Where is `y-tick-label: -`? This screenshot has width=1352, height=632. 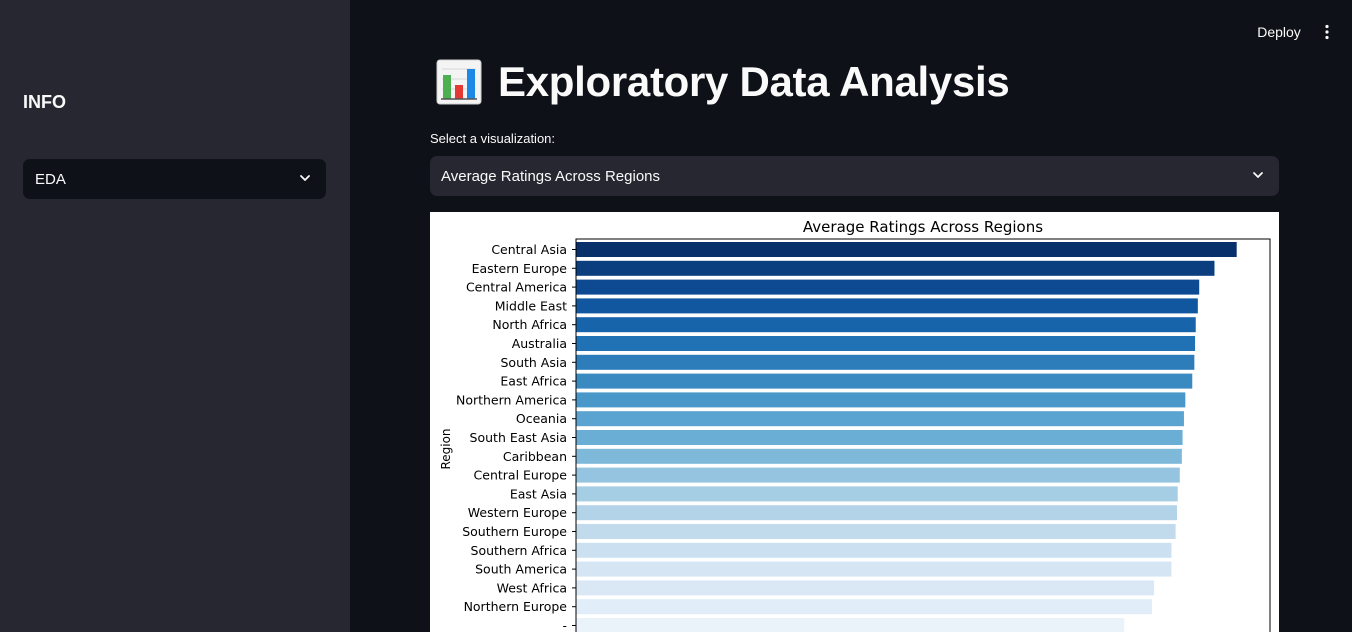
y-tick-label: - is located at coordinates (564, 625).